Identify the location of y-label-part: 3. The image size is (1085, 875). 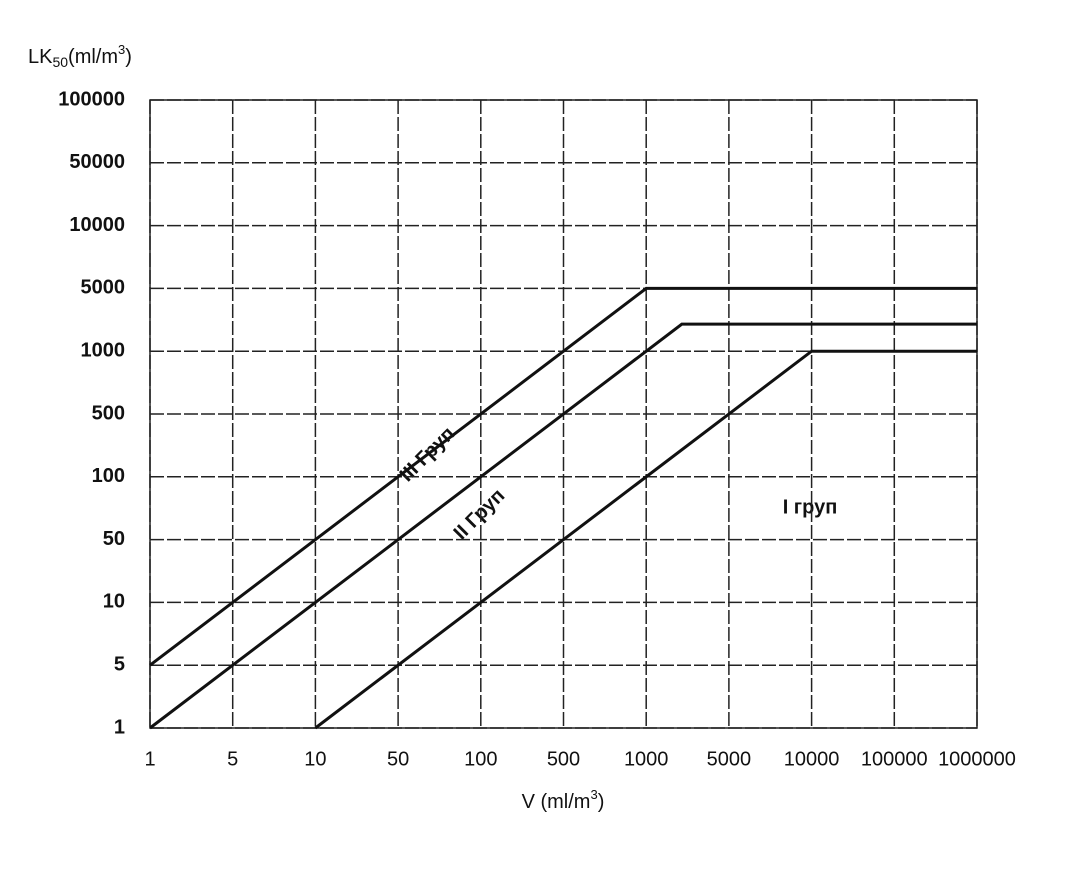
(121, 49).